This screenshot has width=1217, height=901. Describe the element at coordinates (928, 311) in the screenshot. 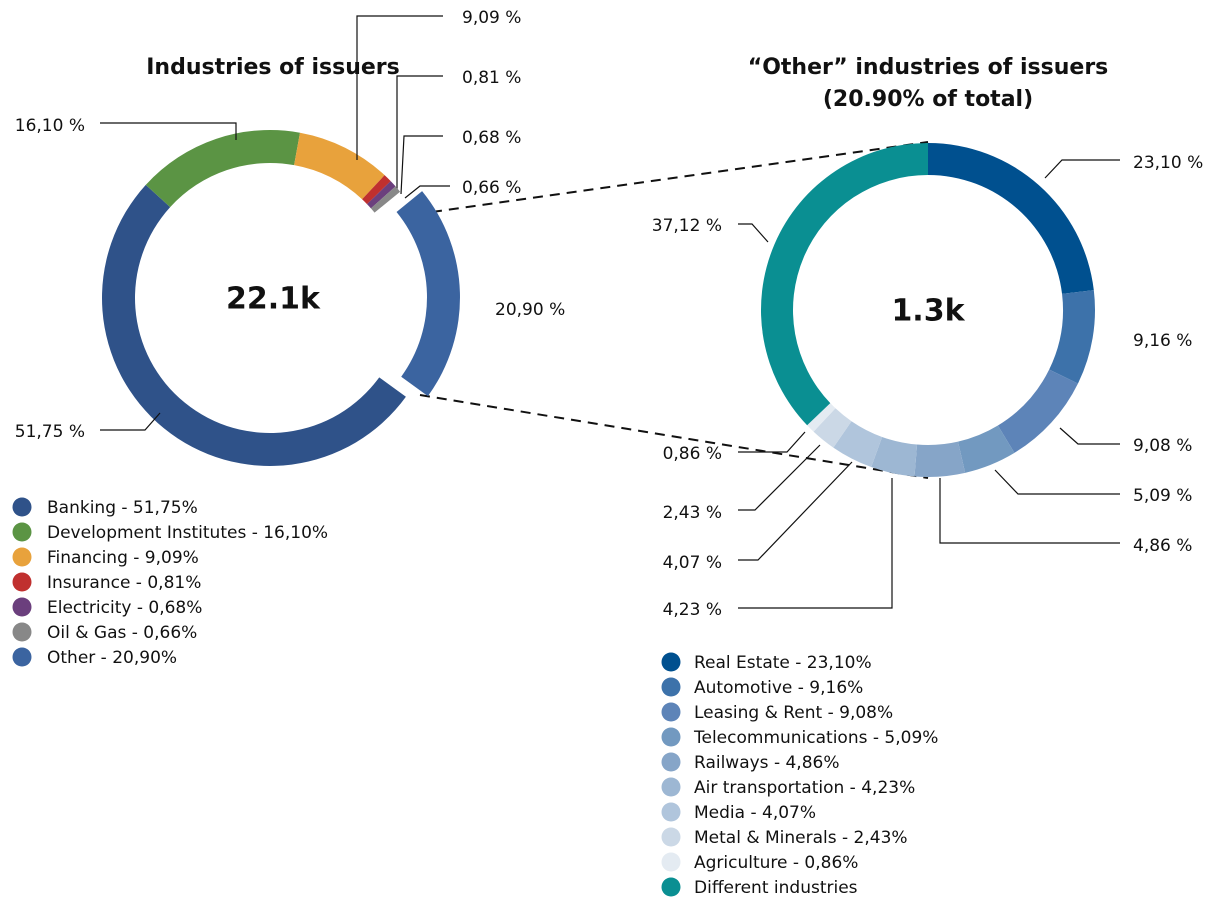

I see `center-label: 1.3k` at that location.